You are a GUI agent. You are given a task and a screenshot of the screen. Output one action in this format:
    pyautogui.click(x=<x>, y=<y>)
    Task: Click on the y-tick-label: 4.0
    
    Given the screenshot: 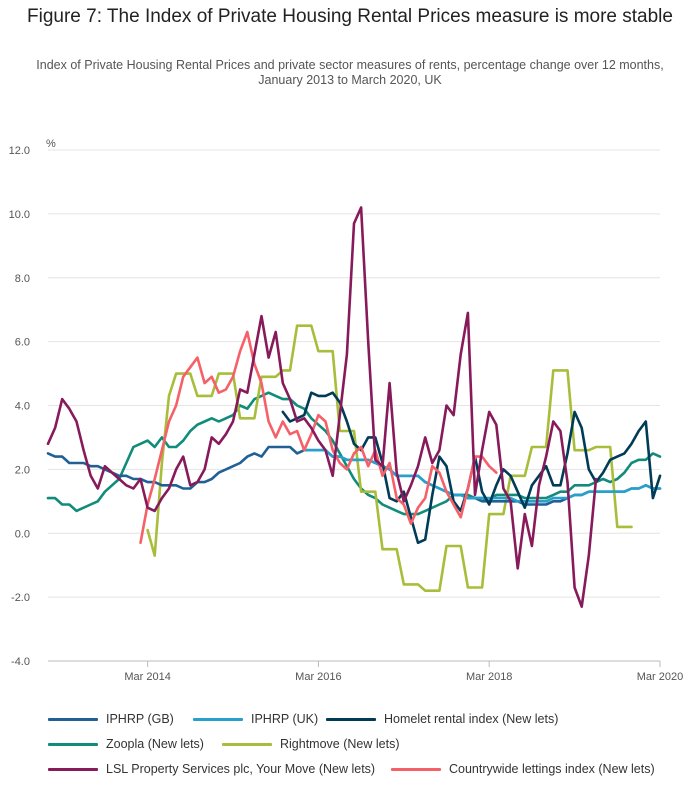 What is the action you would take?
    pyautogui.click(x=22, y=407)
    